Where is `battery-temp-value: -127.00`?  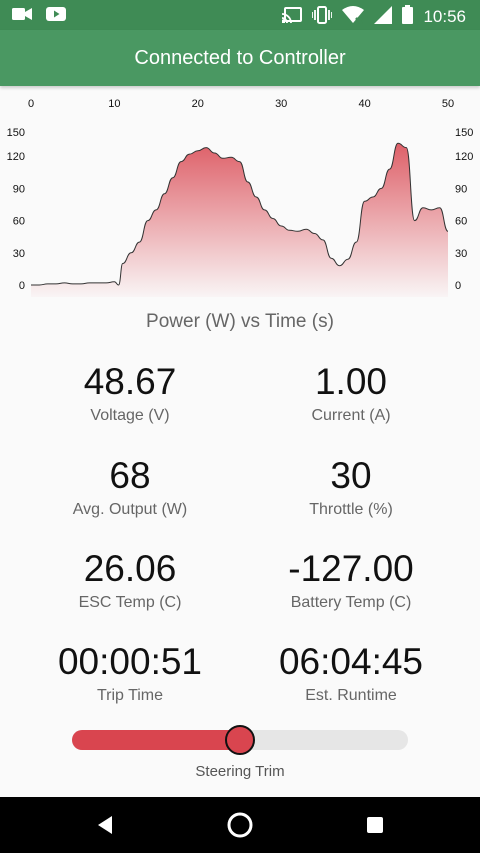 battery-temp-value: -127.00 is located at coordinates (351, 568).